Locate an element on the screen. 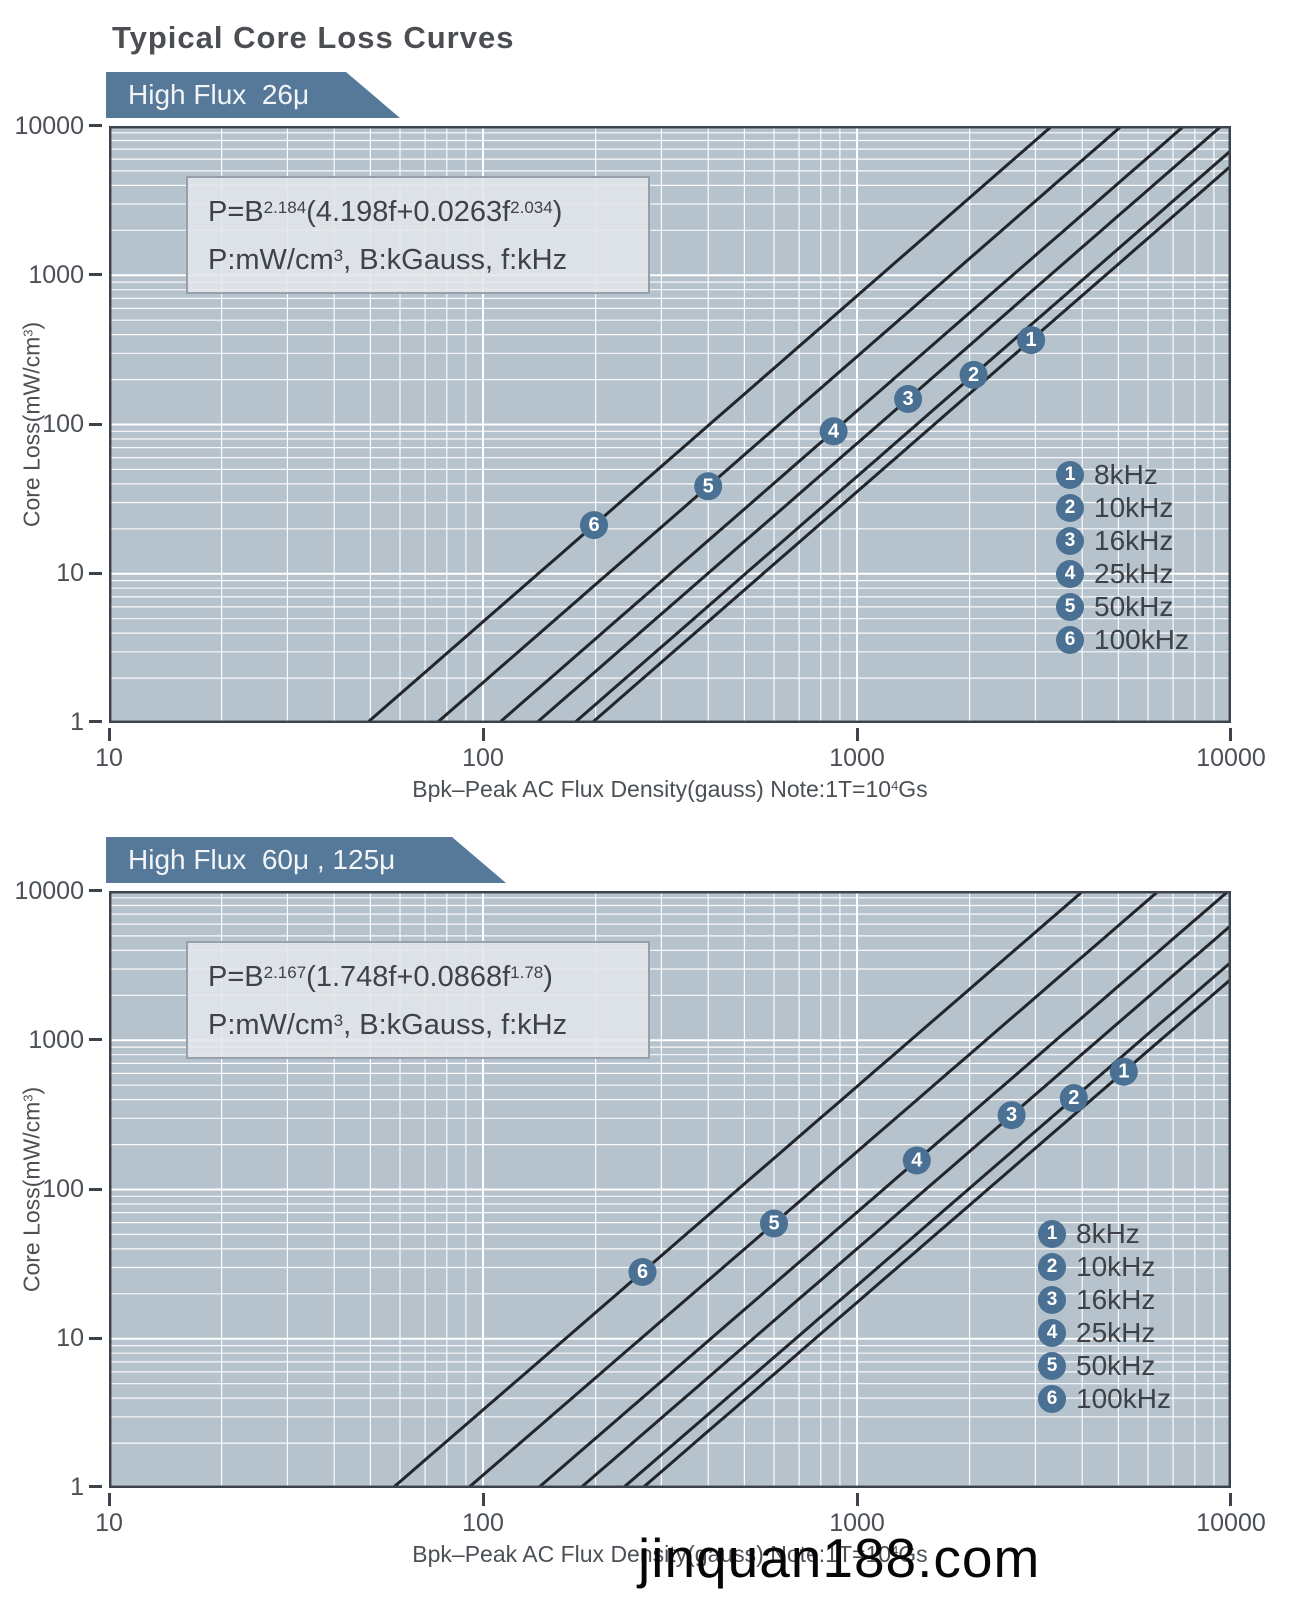  watermark-text: jinquan188.com is located at coordinates (839, 1558).